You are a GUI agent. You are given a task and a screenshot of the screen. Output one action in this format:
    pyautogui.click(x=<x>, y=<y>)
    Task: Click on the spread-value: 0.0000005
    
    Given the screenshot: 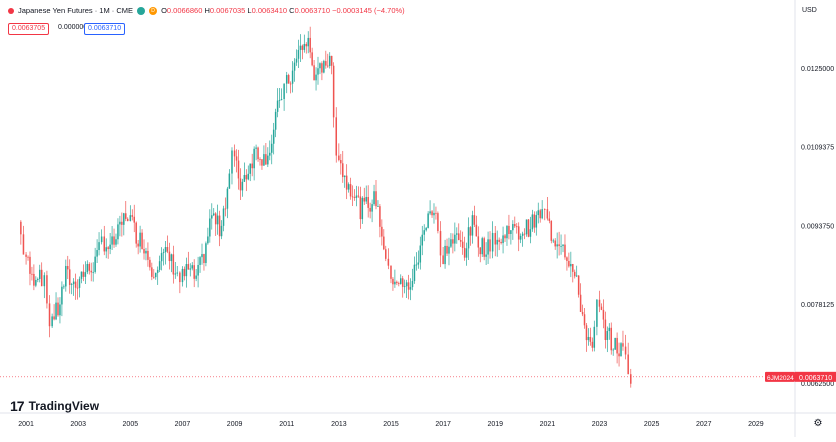 What is the action you would take?
    pyautogui.click(x=75, y=27)
    